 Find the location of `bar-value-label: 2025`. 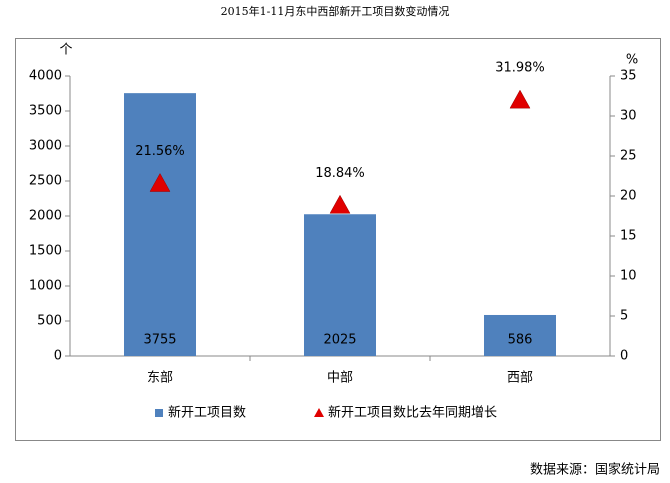

bar-value-label: 2025 is located at coordinates (339, 340).